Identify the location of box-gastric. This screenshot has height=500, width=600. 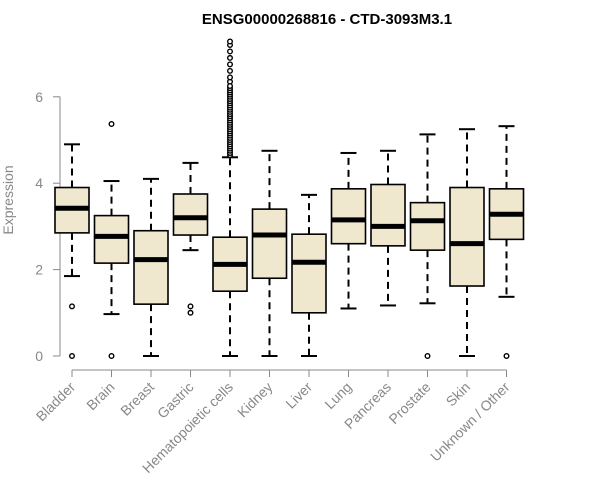
(190, 238).